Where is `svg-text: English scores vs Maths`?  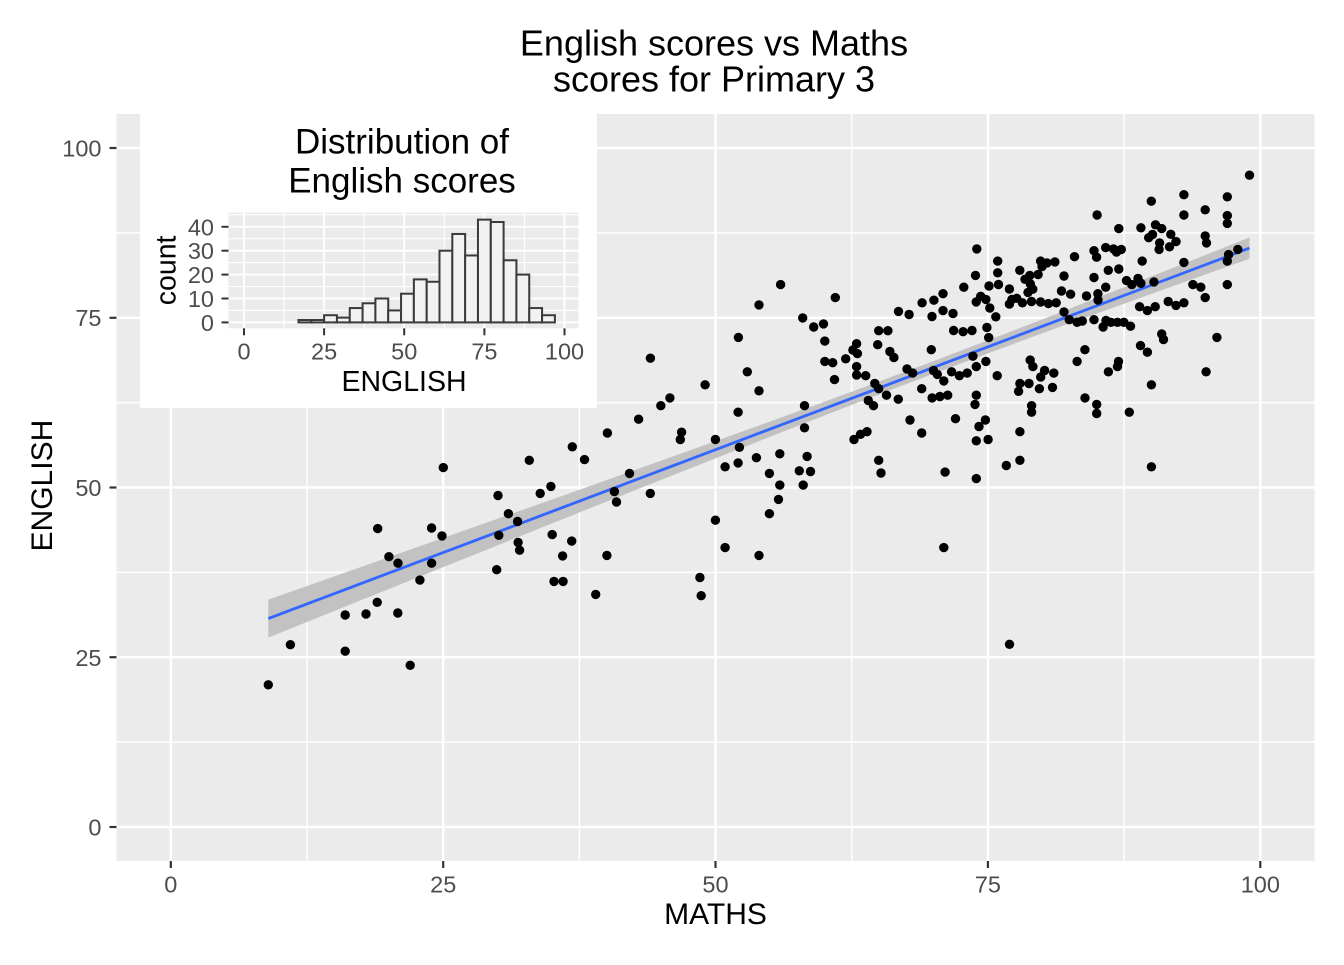
svg-text: English scores vs Maths is located at coordinates (714, 43).